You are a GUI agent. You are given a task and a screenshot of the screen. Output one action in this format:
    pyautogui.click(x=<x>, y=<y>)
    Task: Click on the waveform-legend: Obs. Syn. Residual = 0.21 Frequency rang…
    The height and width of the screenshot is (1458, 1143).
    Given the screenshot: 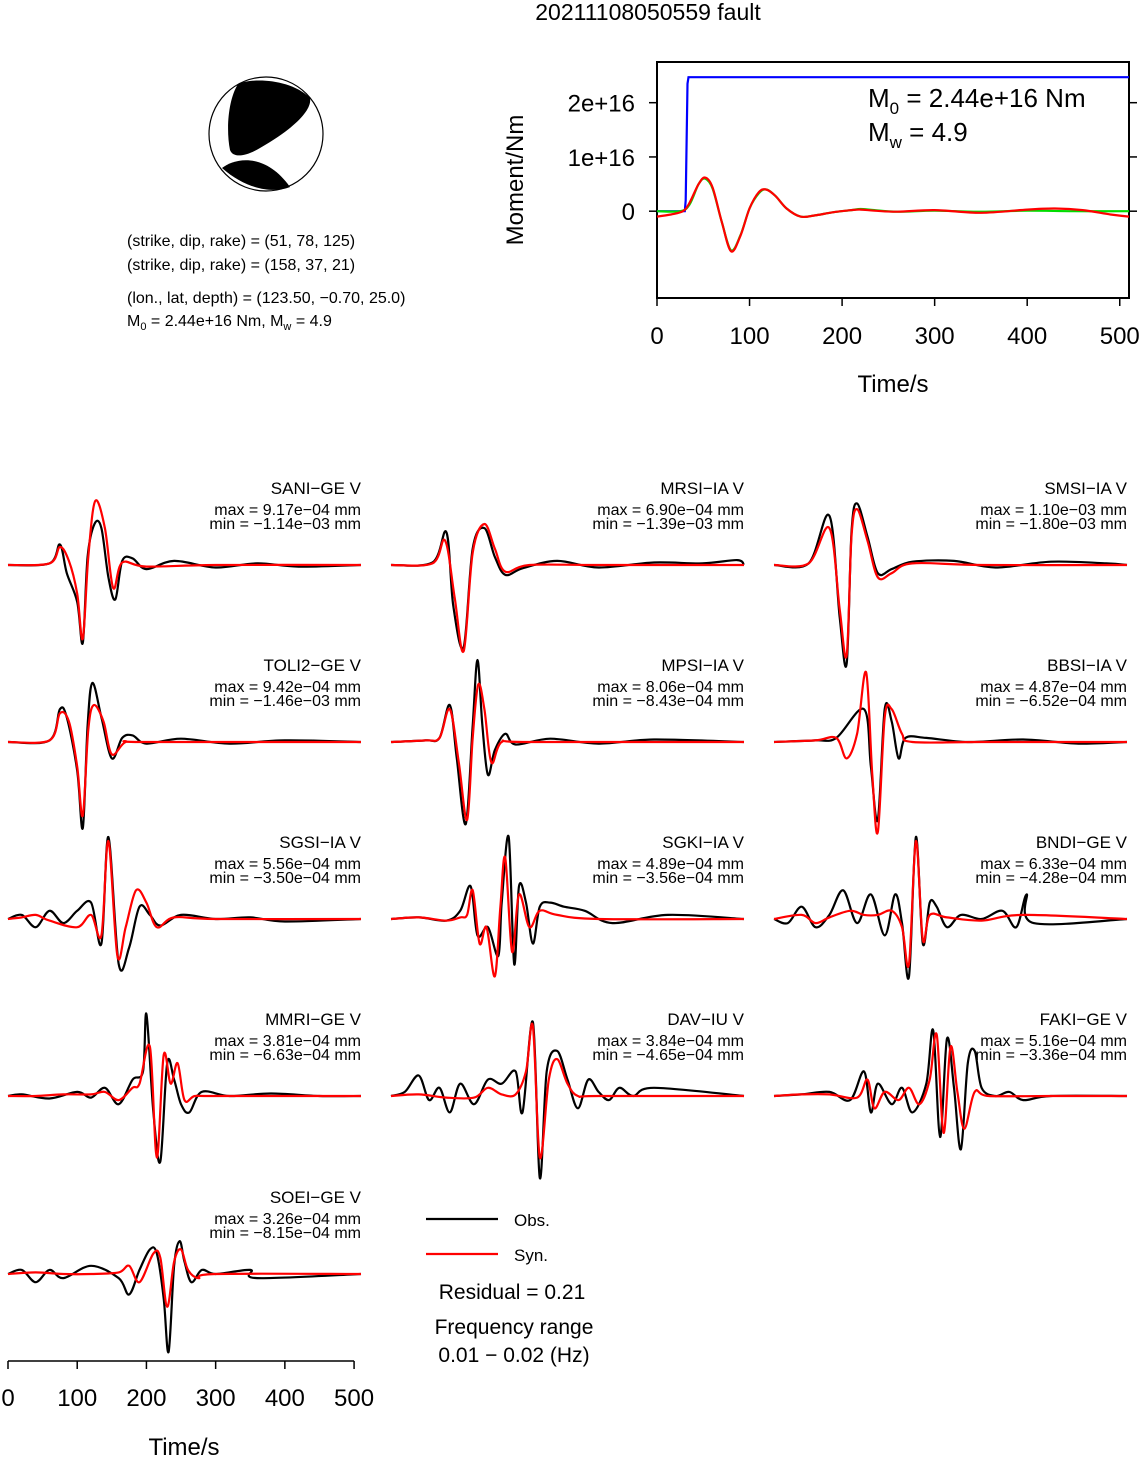 What is the action you would take?
    pyautogui.click(x=509, y=1289)
    